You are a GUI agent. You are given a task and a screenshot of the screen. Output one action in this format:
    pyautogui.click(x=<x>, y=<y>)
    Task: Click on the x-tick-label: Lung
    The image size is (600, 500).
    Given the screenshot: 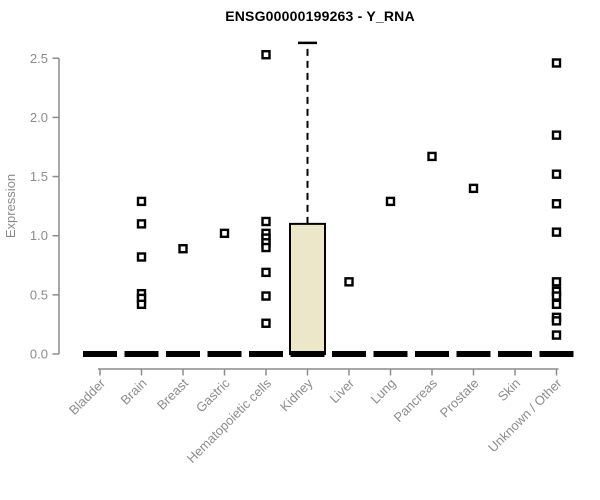 What is the action you would take?
    pyautogui.click(x=383, y=391)
    